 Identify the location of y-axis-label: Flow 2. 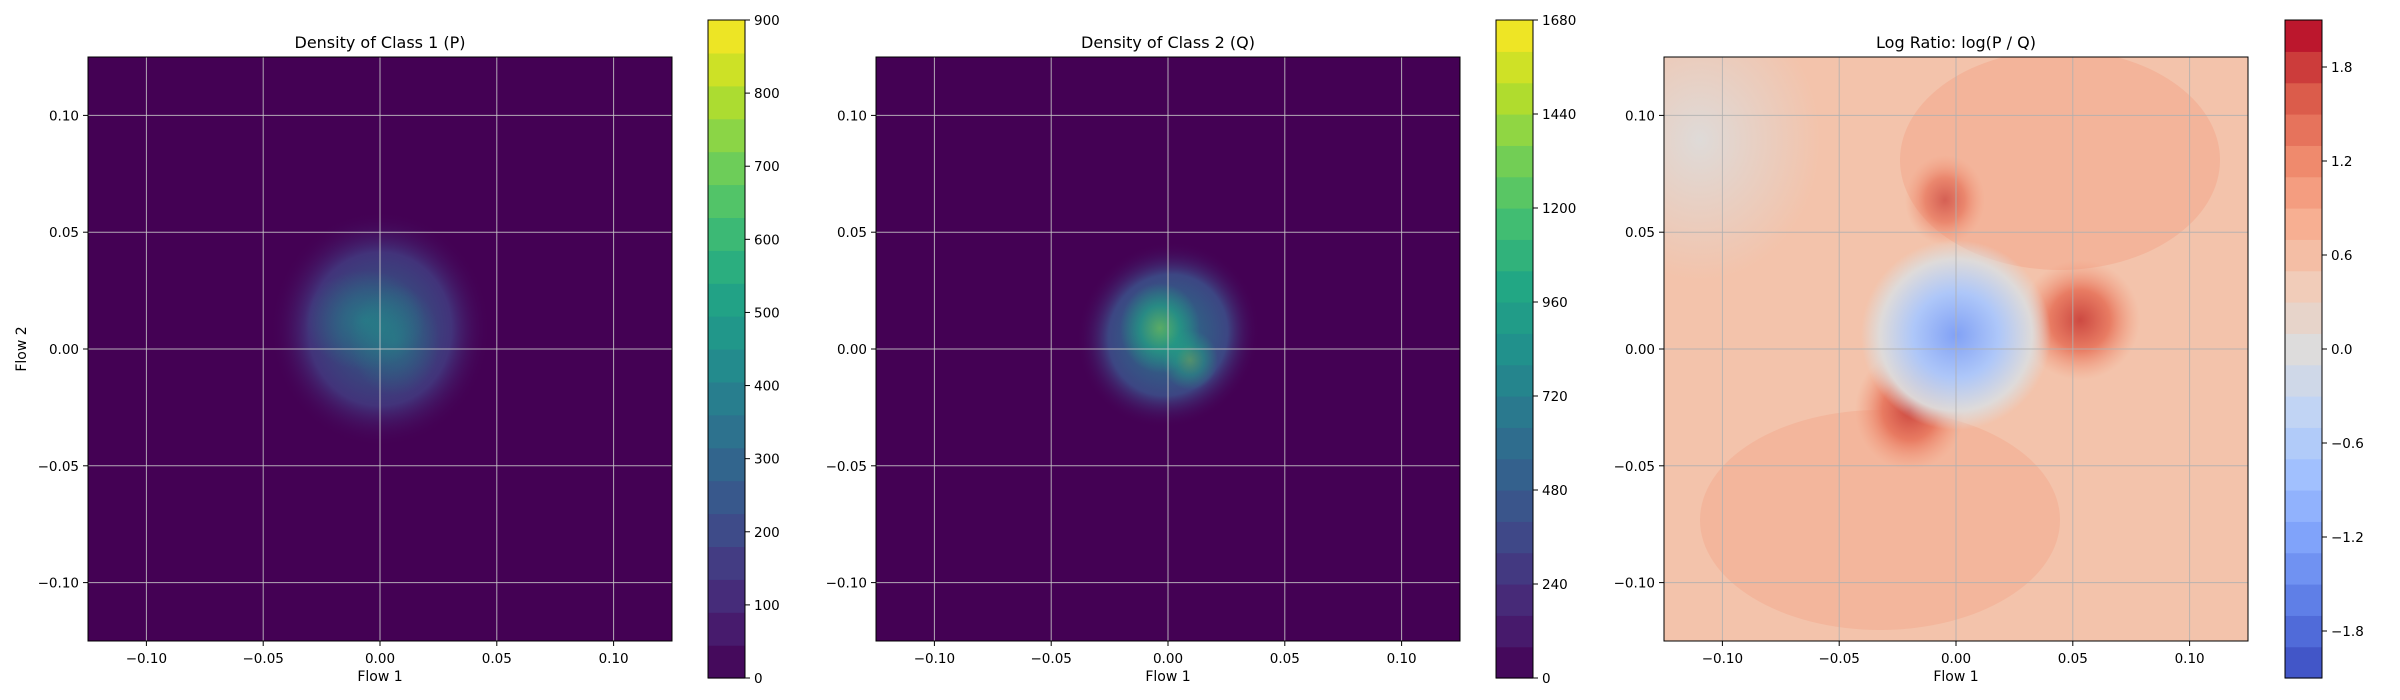
(22, 348).